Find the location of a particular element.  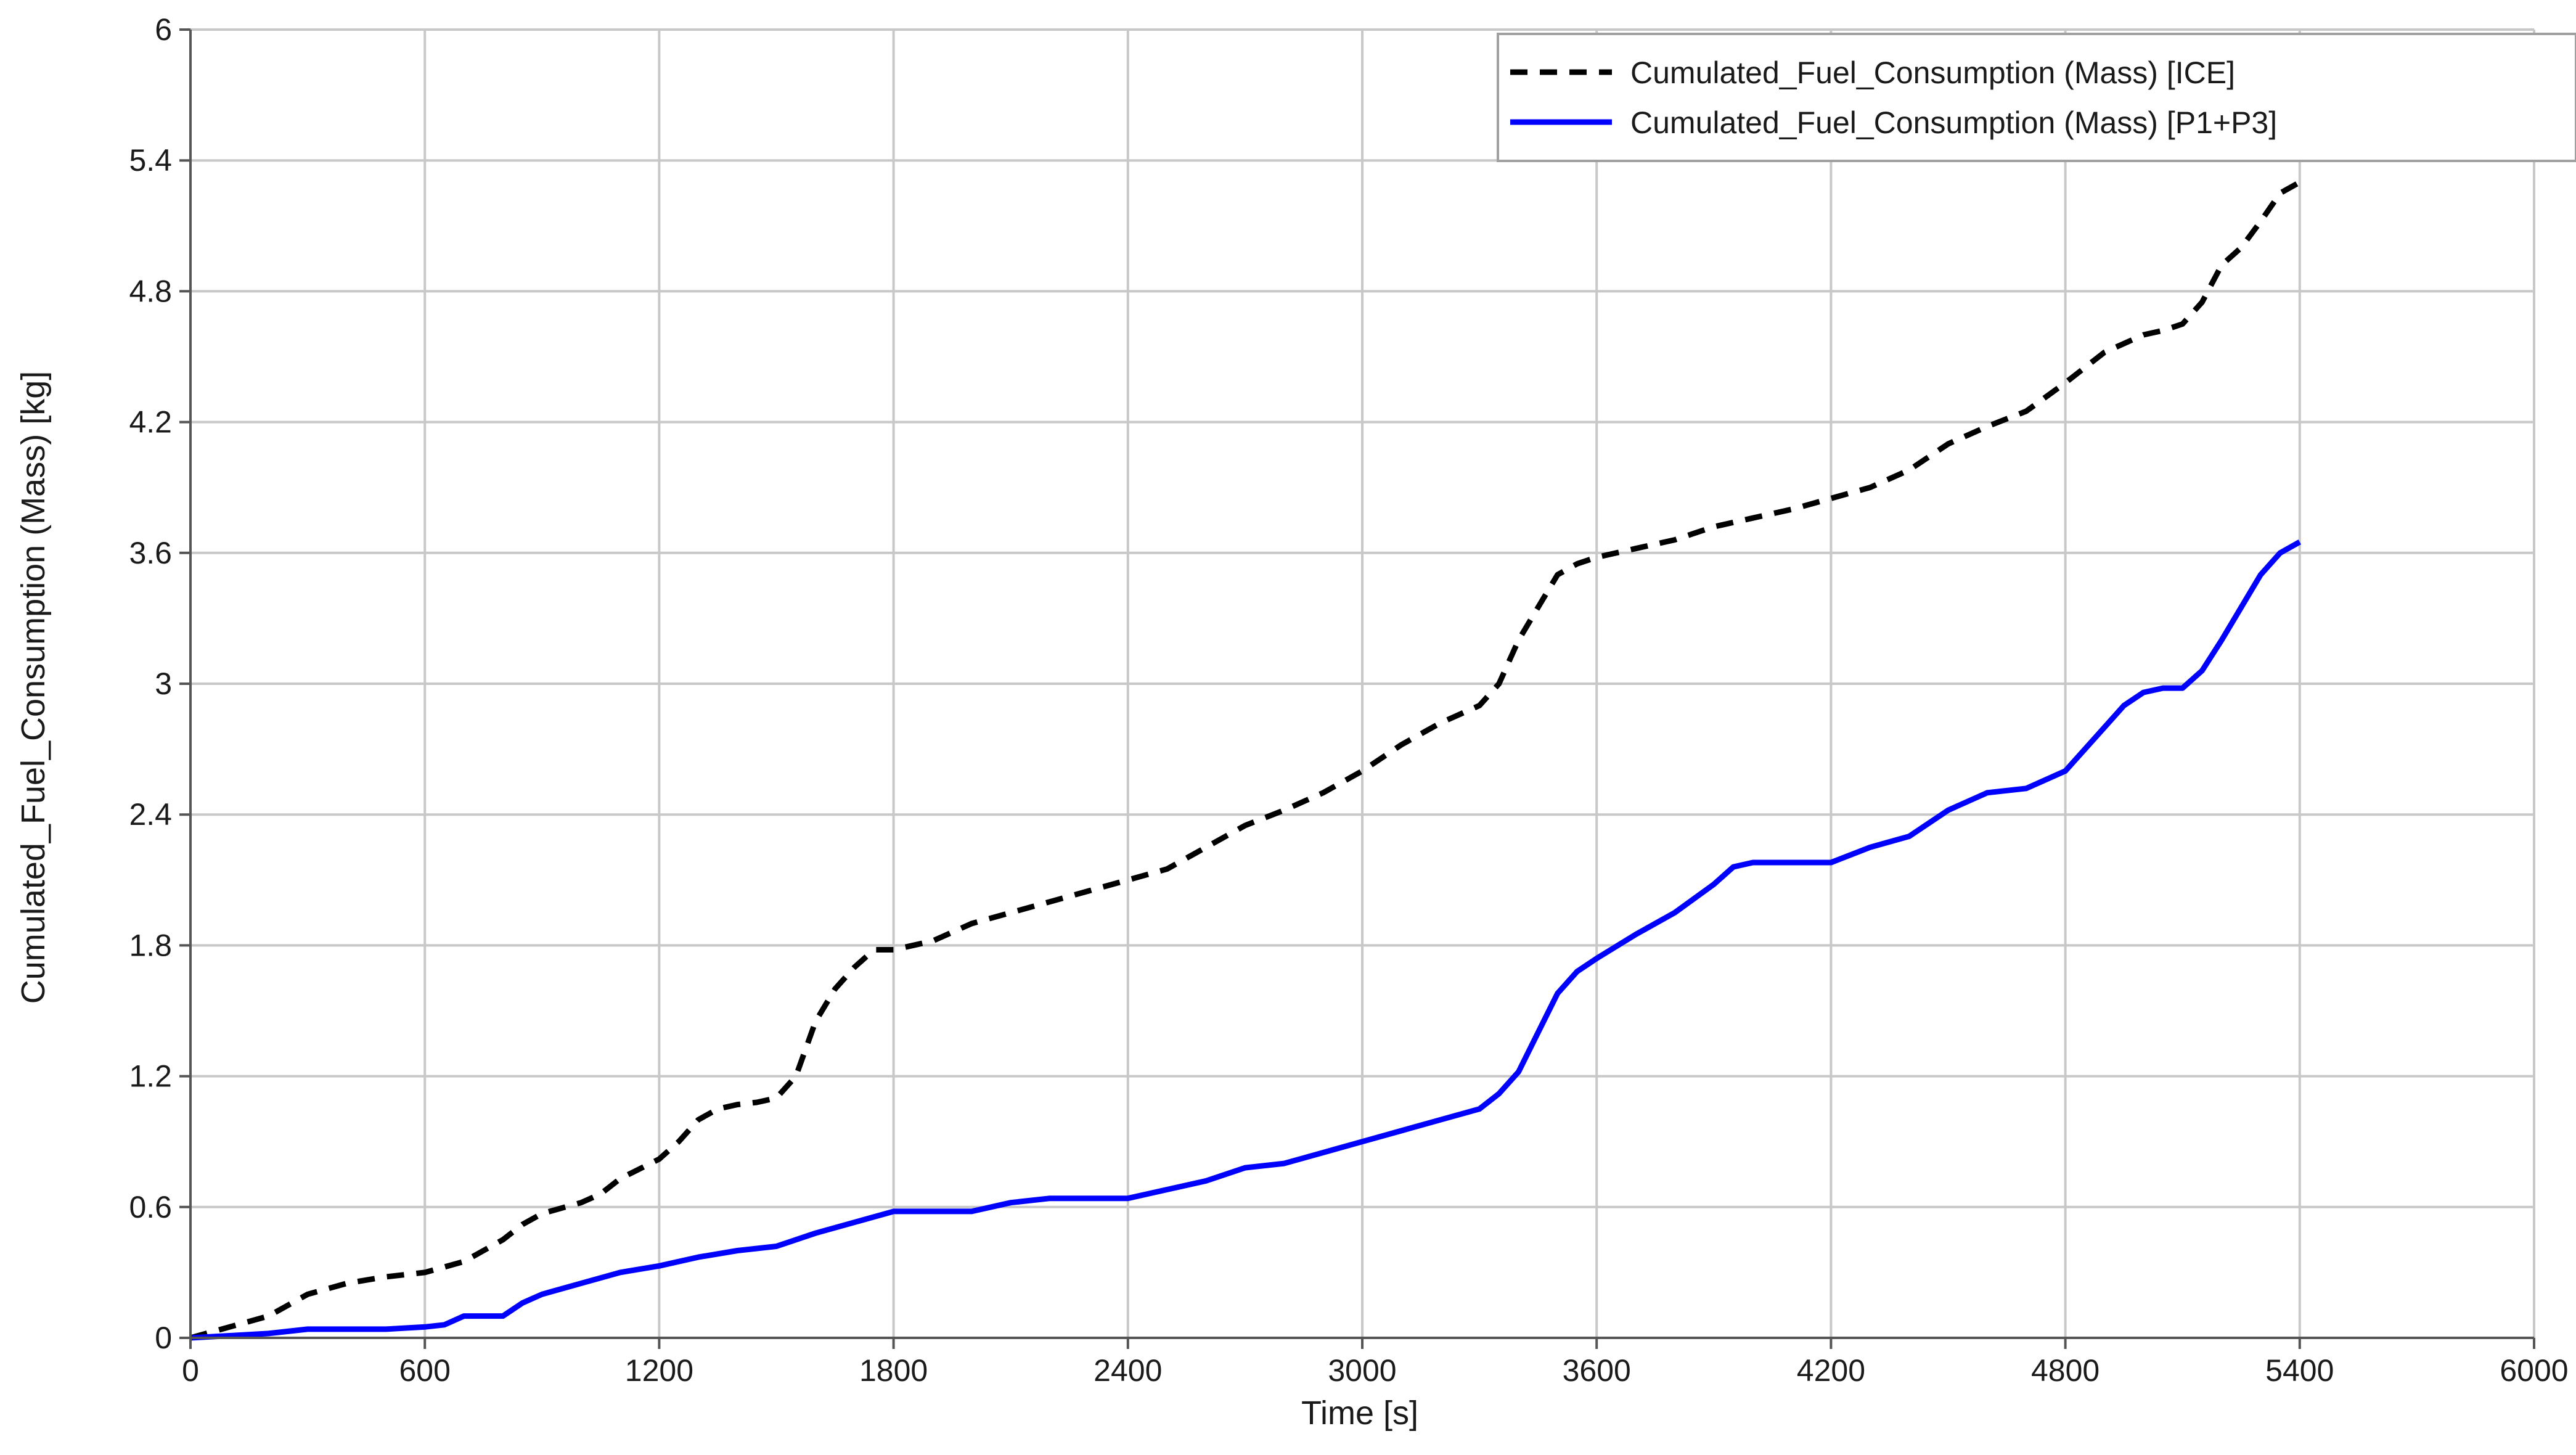

x-tick-label: 4200 is located at coordinates (1831, 1370).